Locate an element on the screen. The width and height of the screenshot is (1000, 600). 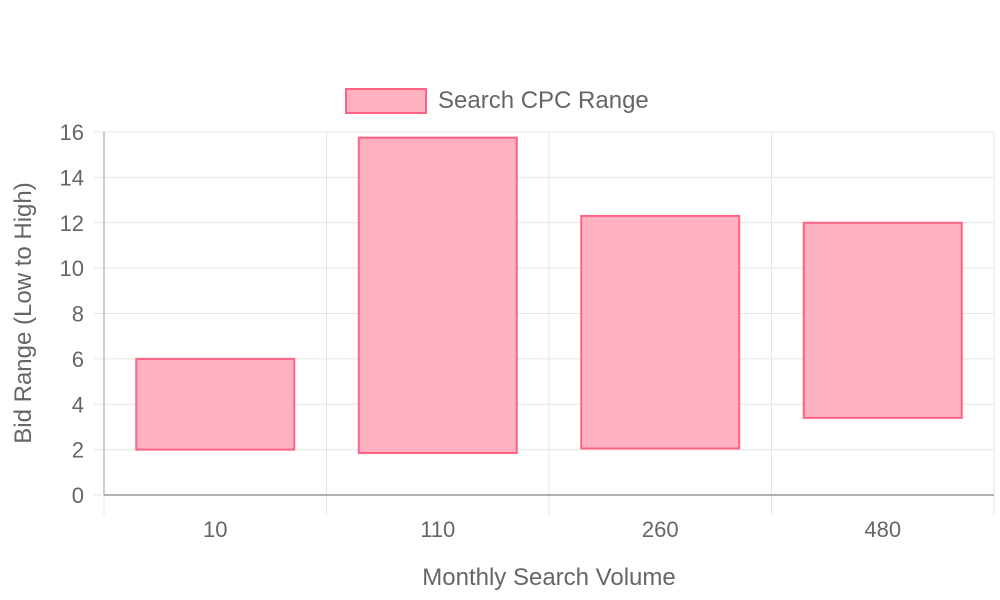
y-tick-label: 6 is located at coordinates (78, 359).